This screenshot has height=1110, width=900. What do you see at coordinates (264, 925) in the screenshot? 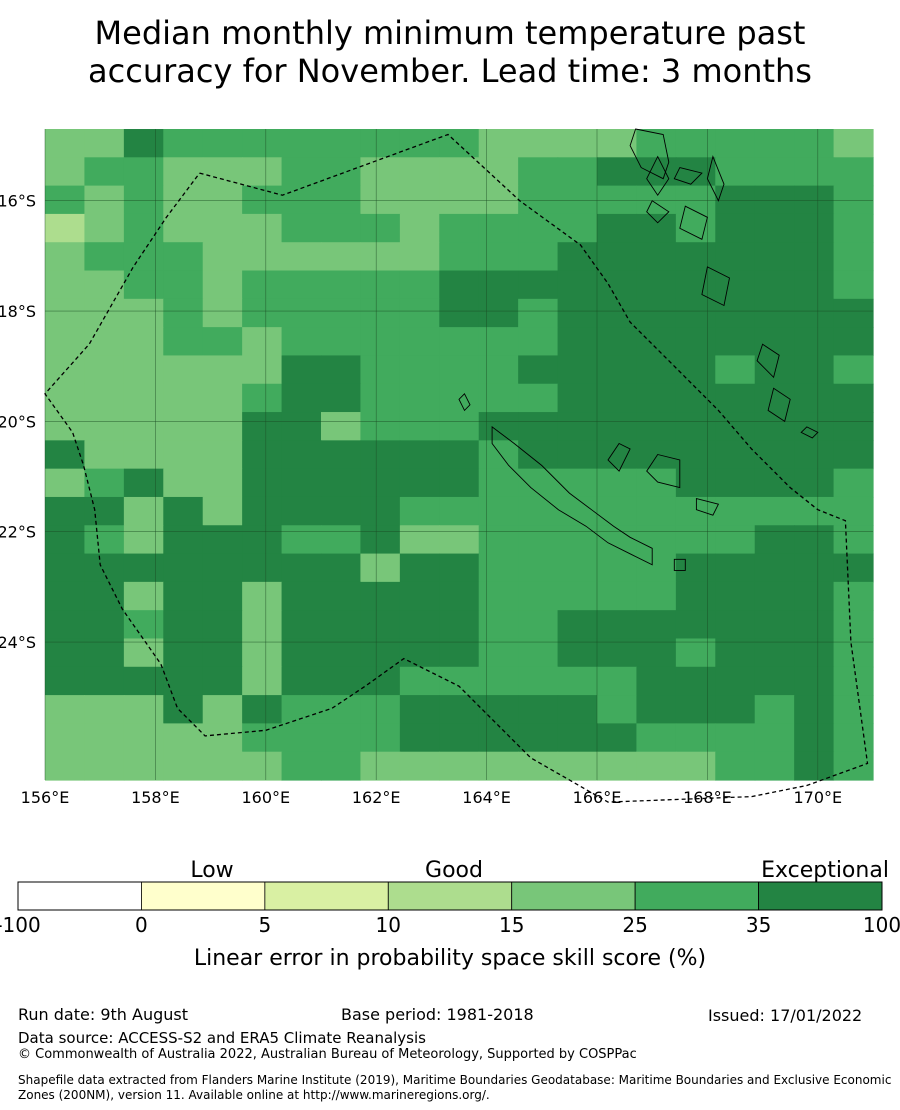
I see `colorbar-tick-label: 5` at bounding box center [264, 925].